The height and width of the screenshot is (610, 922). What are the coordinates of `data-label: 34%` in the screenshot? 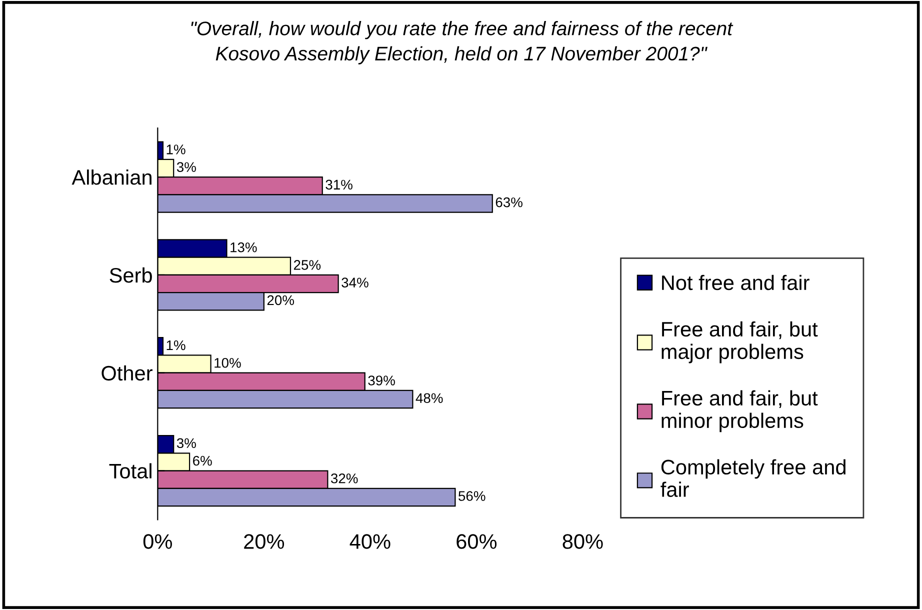 It's located at (355, 283).